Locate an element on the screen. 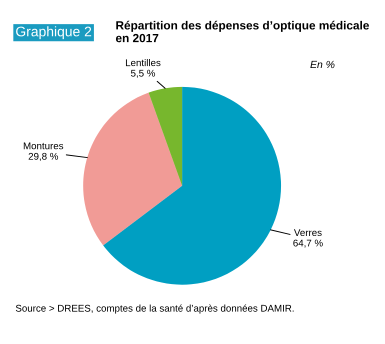 The image size is (385, 344). data-label: 29,8 % is located at coordinates (43, 156).